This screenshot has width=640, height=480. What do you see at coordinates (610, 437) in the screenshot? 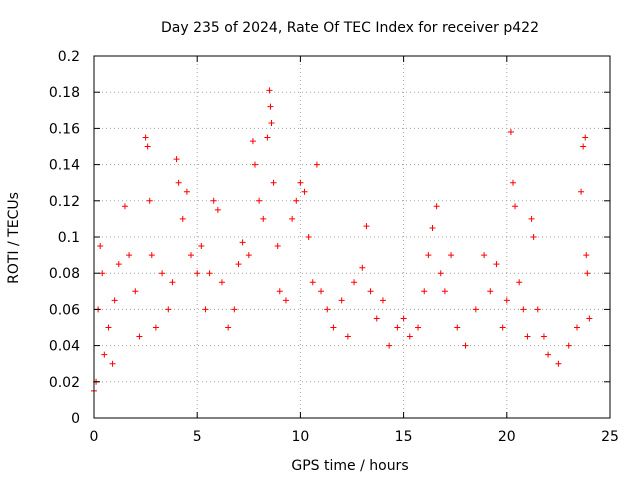
I see `x-tick-label: 25` at bounding box center [610, 437].